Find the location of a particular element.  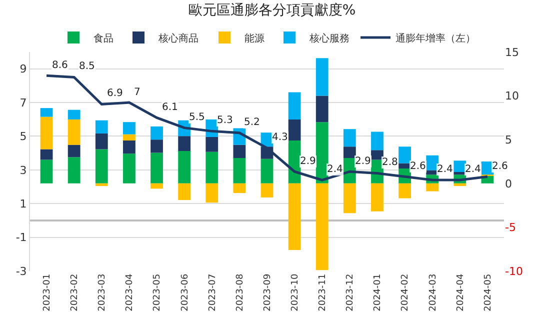

x-tick-label: 2023-10 is located at coordinates (295, 293).